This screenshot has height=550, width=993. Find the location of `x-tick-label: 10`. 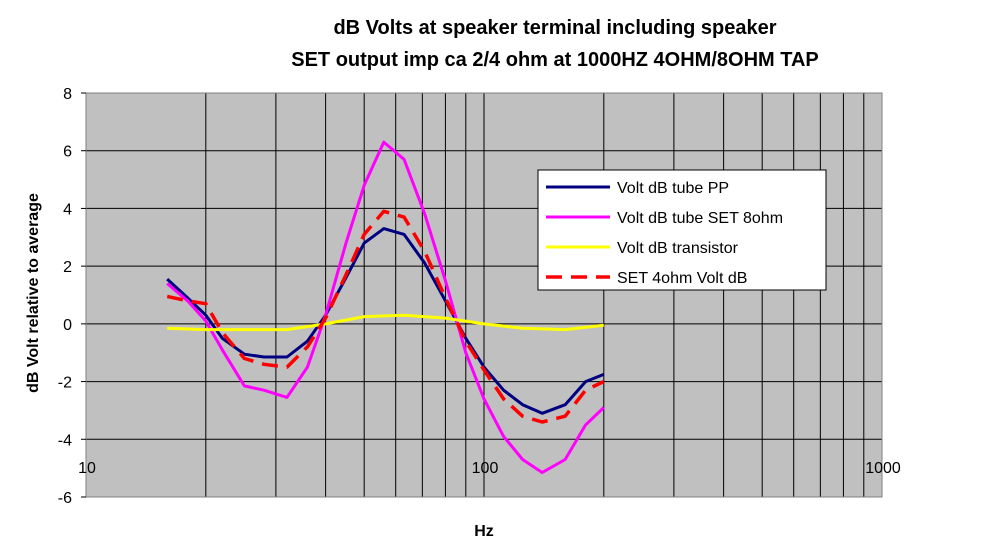

x-tick-label: 10 is located at coordinates (87, 468).